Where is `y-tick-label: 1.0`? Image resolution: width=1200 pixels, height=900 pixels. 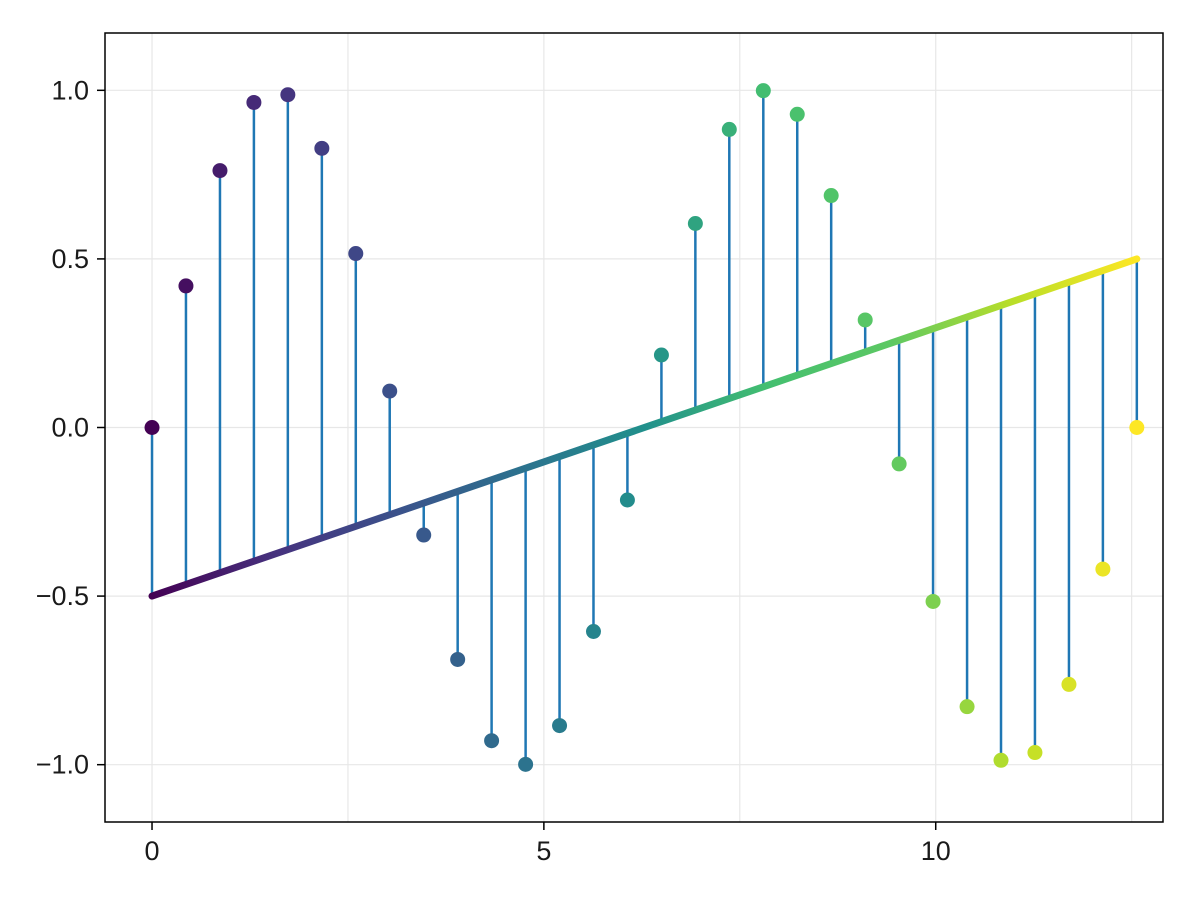
y-tick-label: 1.0 is located at coordinates (70, 90).